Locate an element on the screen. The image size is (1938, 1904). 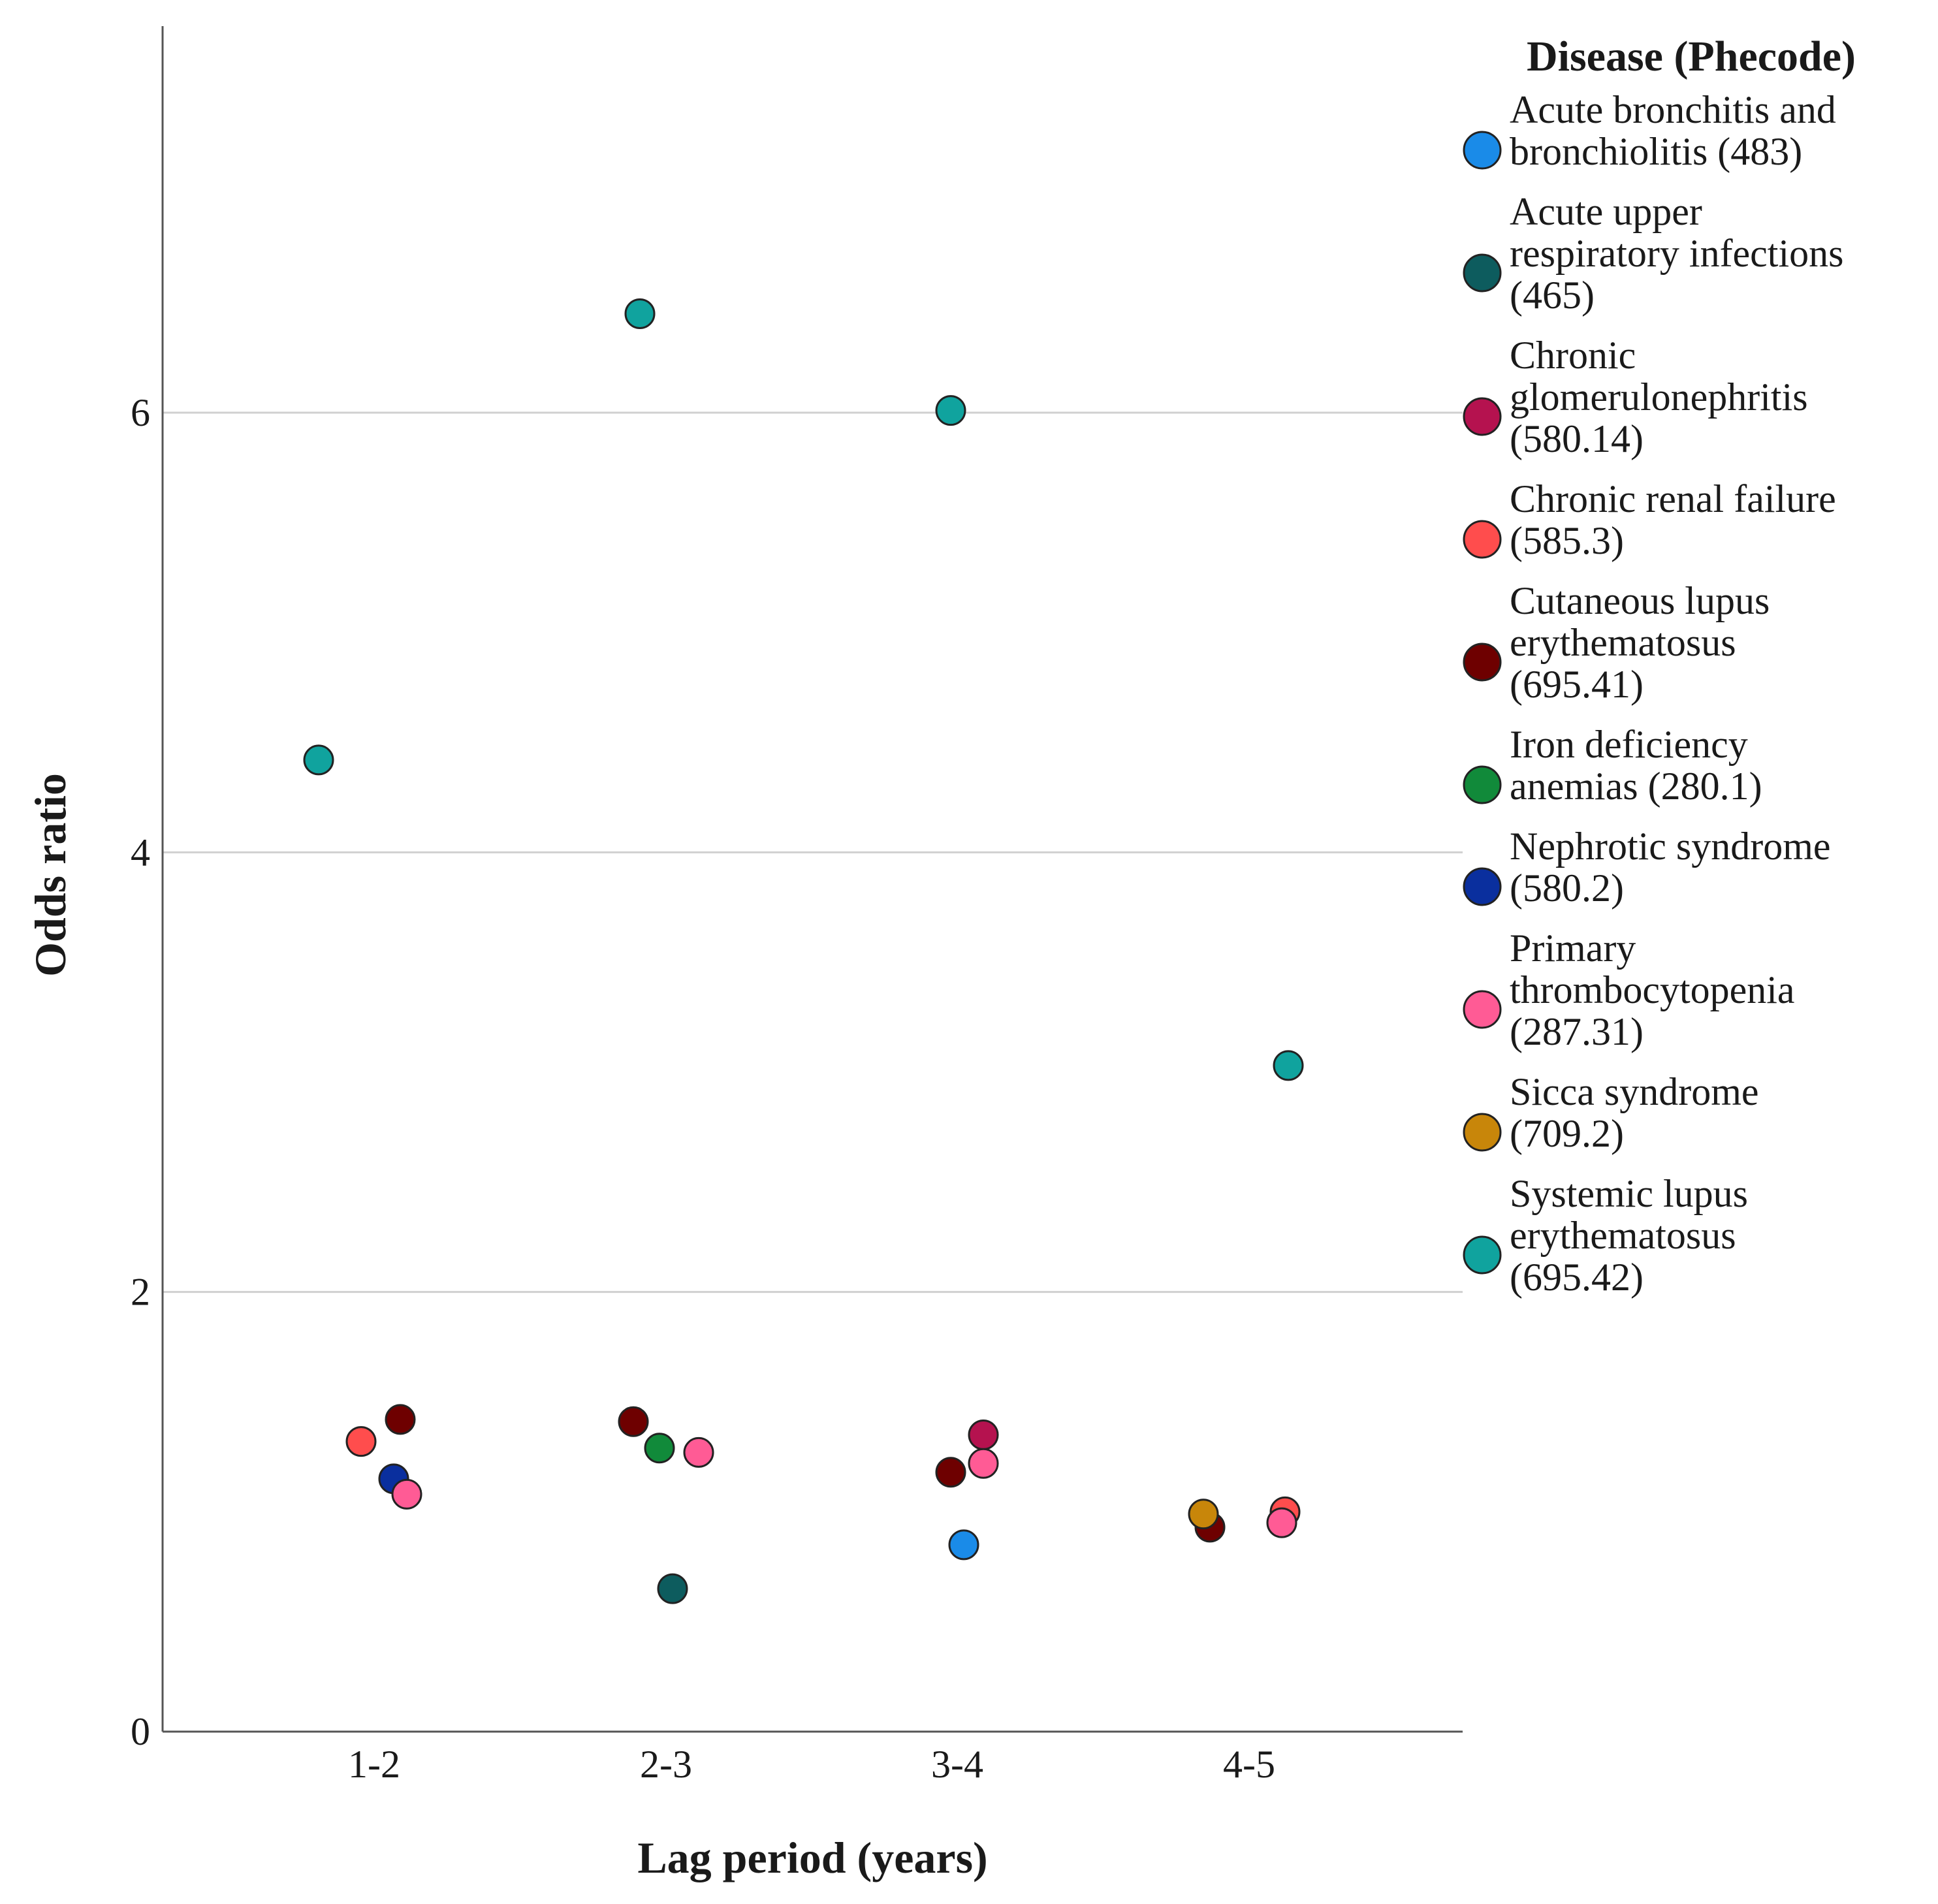
legend-item: Sicca syndrome (709.2) is located at coordinates (1611, 1112).